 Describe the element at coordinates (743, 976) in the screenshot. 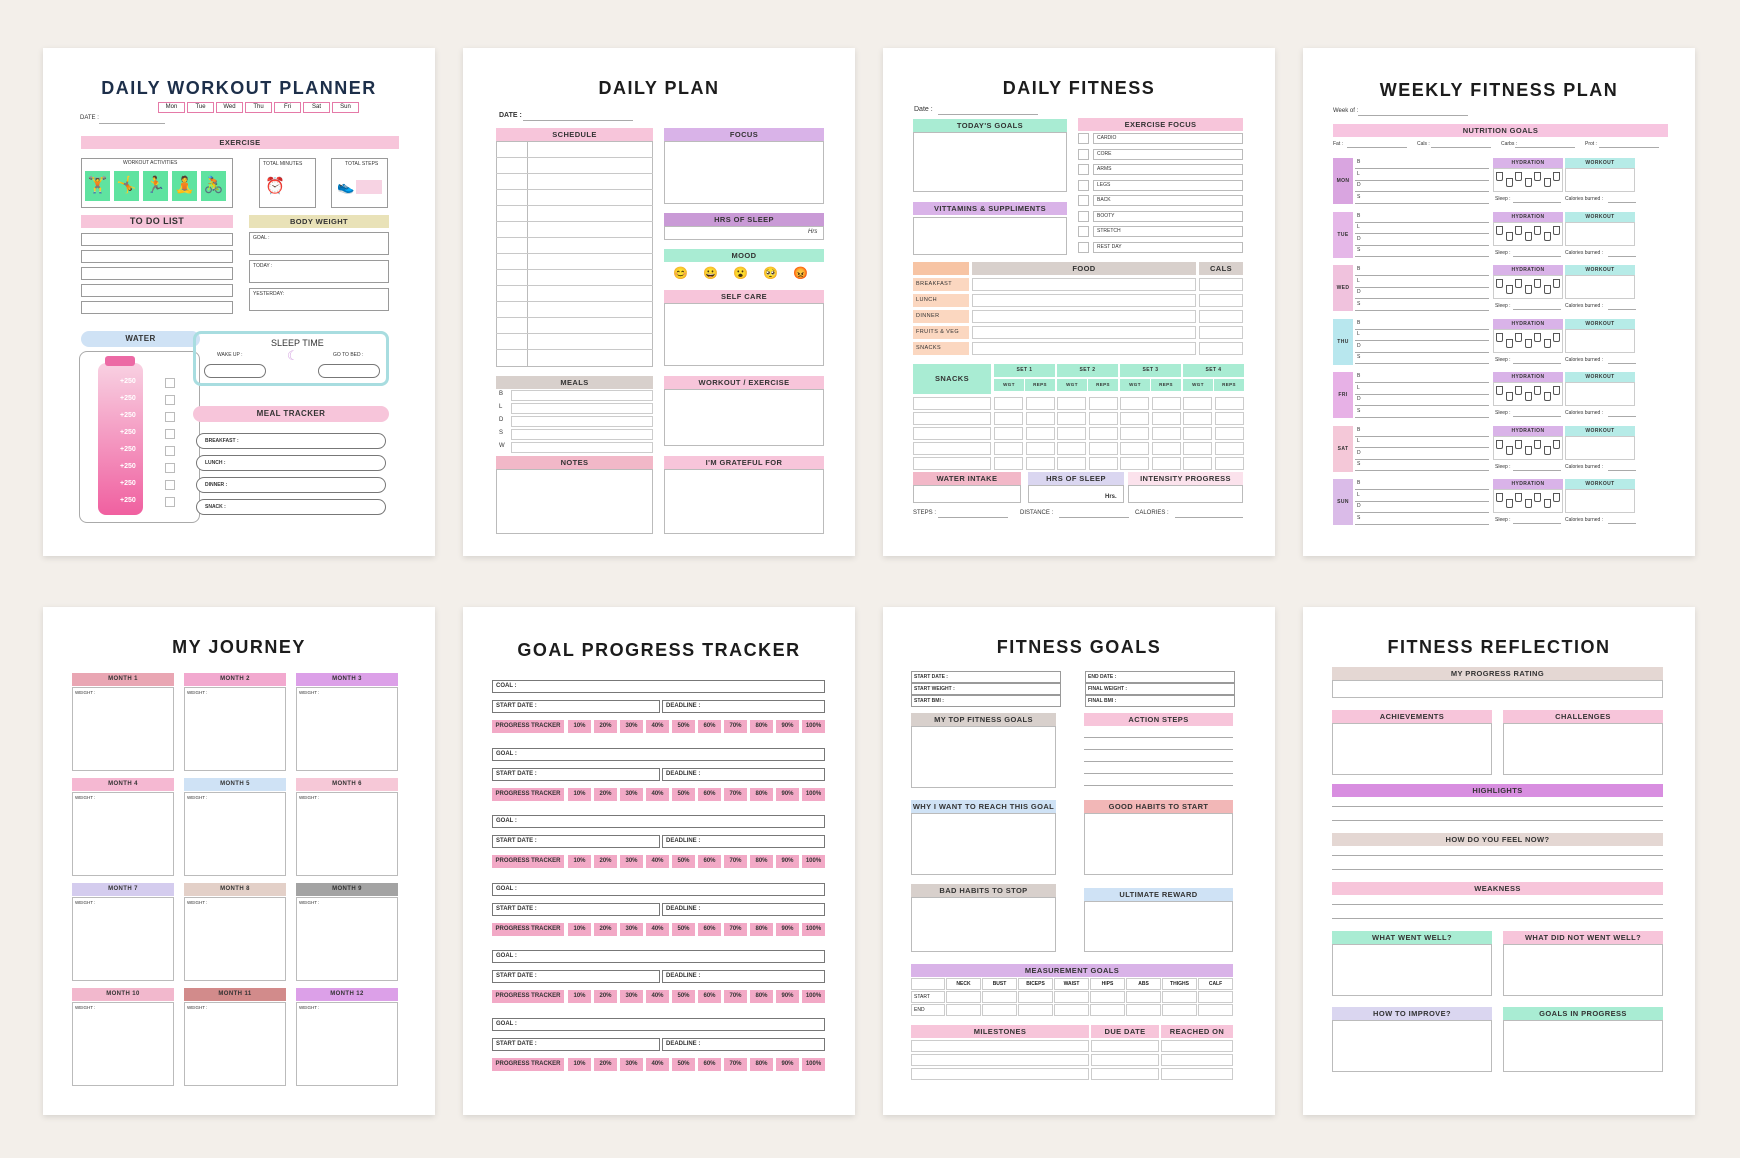

I see `deadline-field` at that location.